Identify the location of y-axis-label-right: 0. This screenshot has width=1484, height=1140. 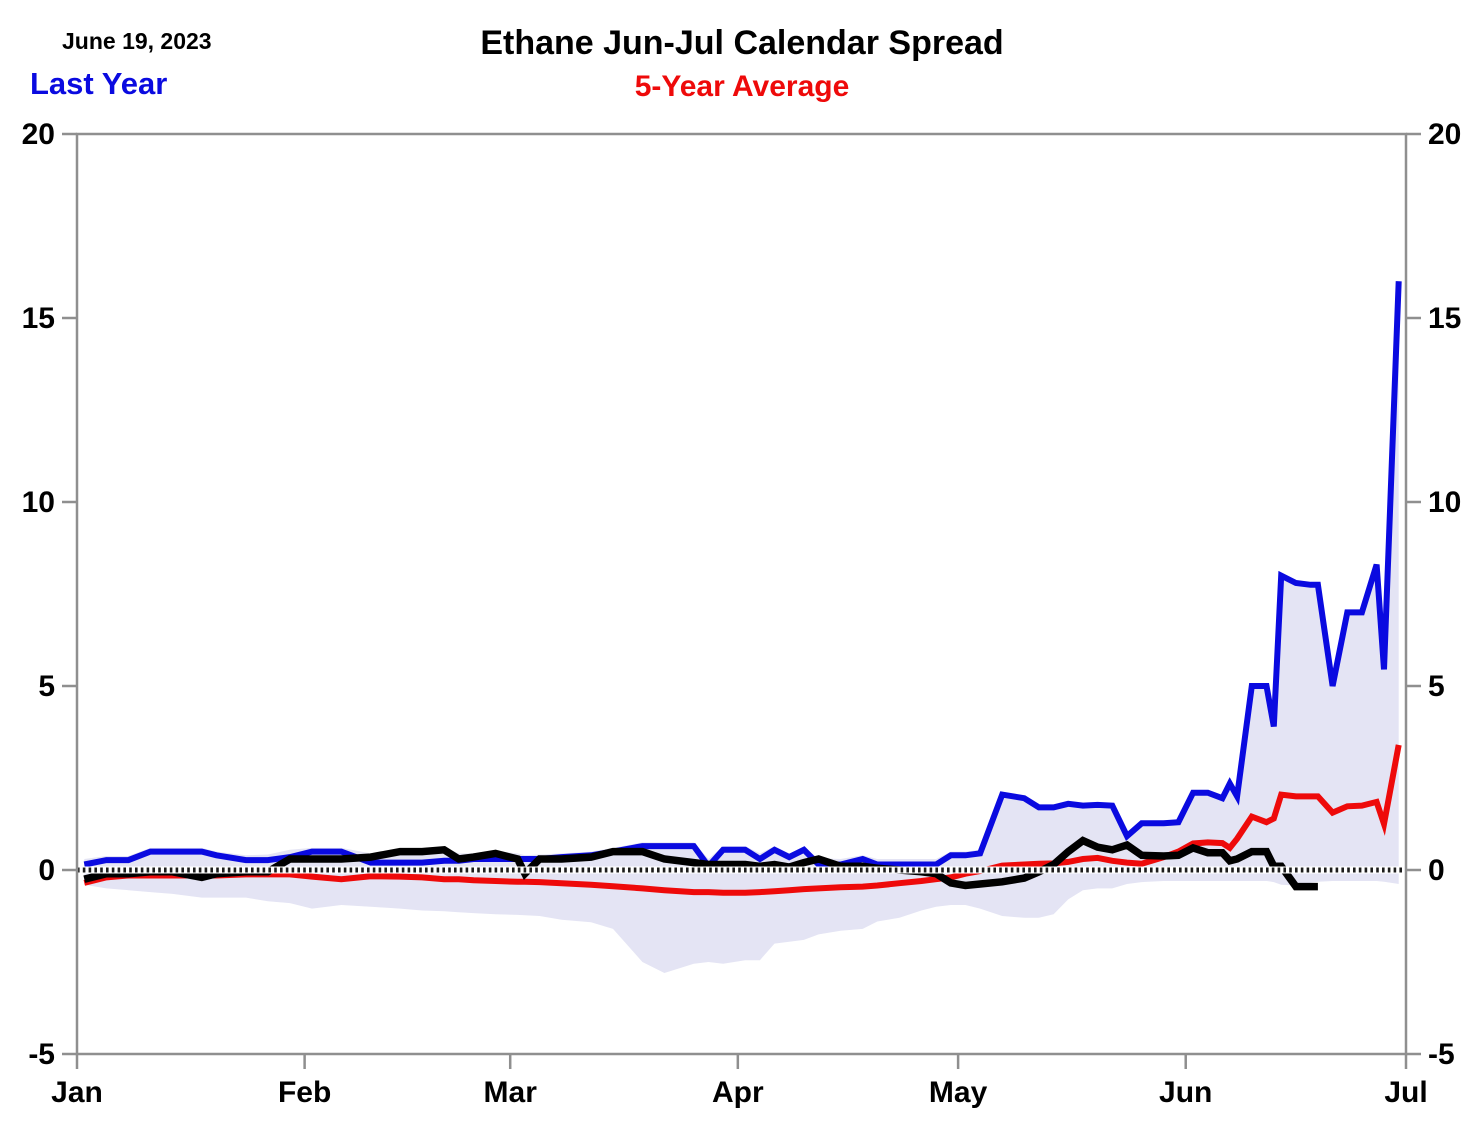
(1436, 870).